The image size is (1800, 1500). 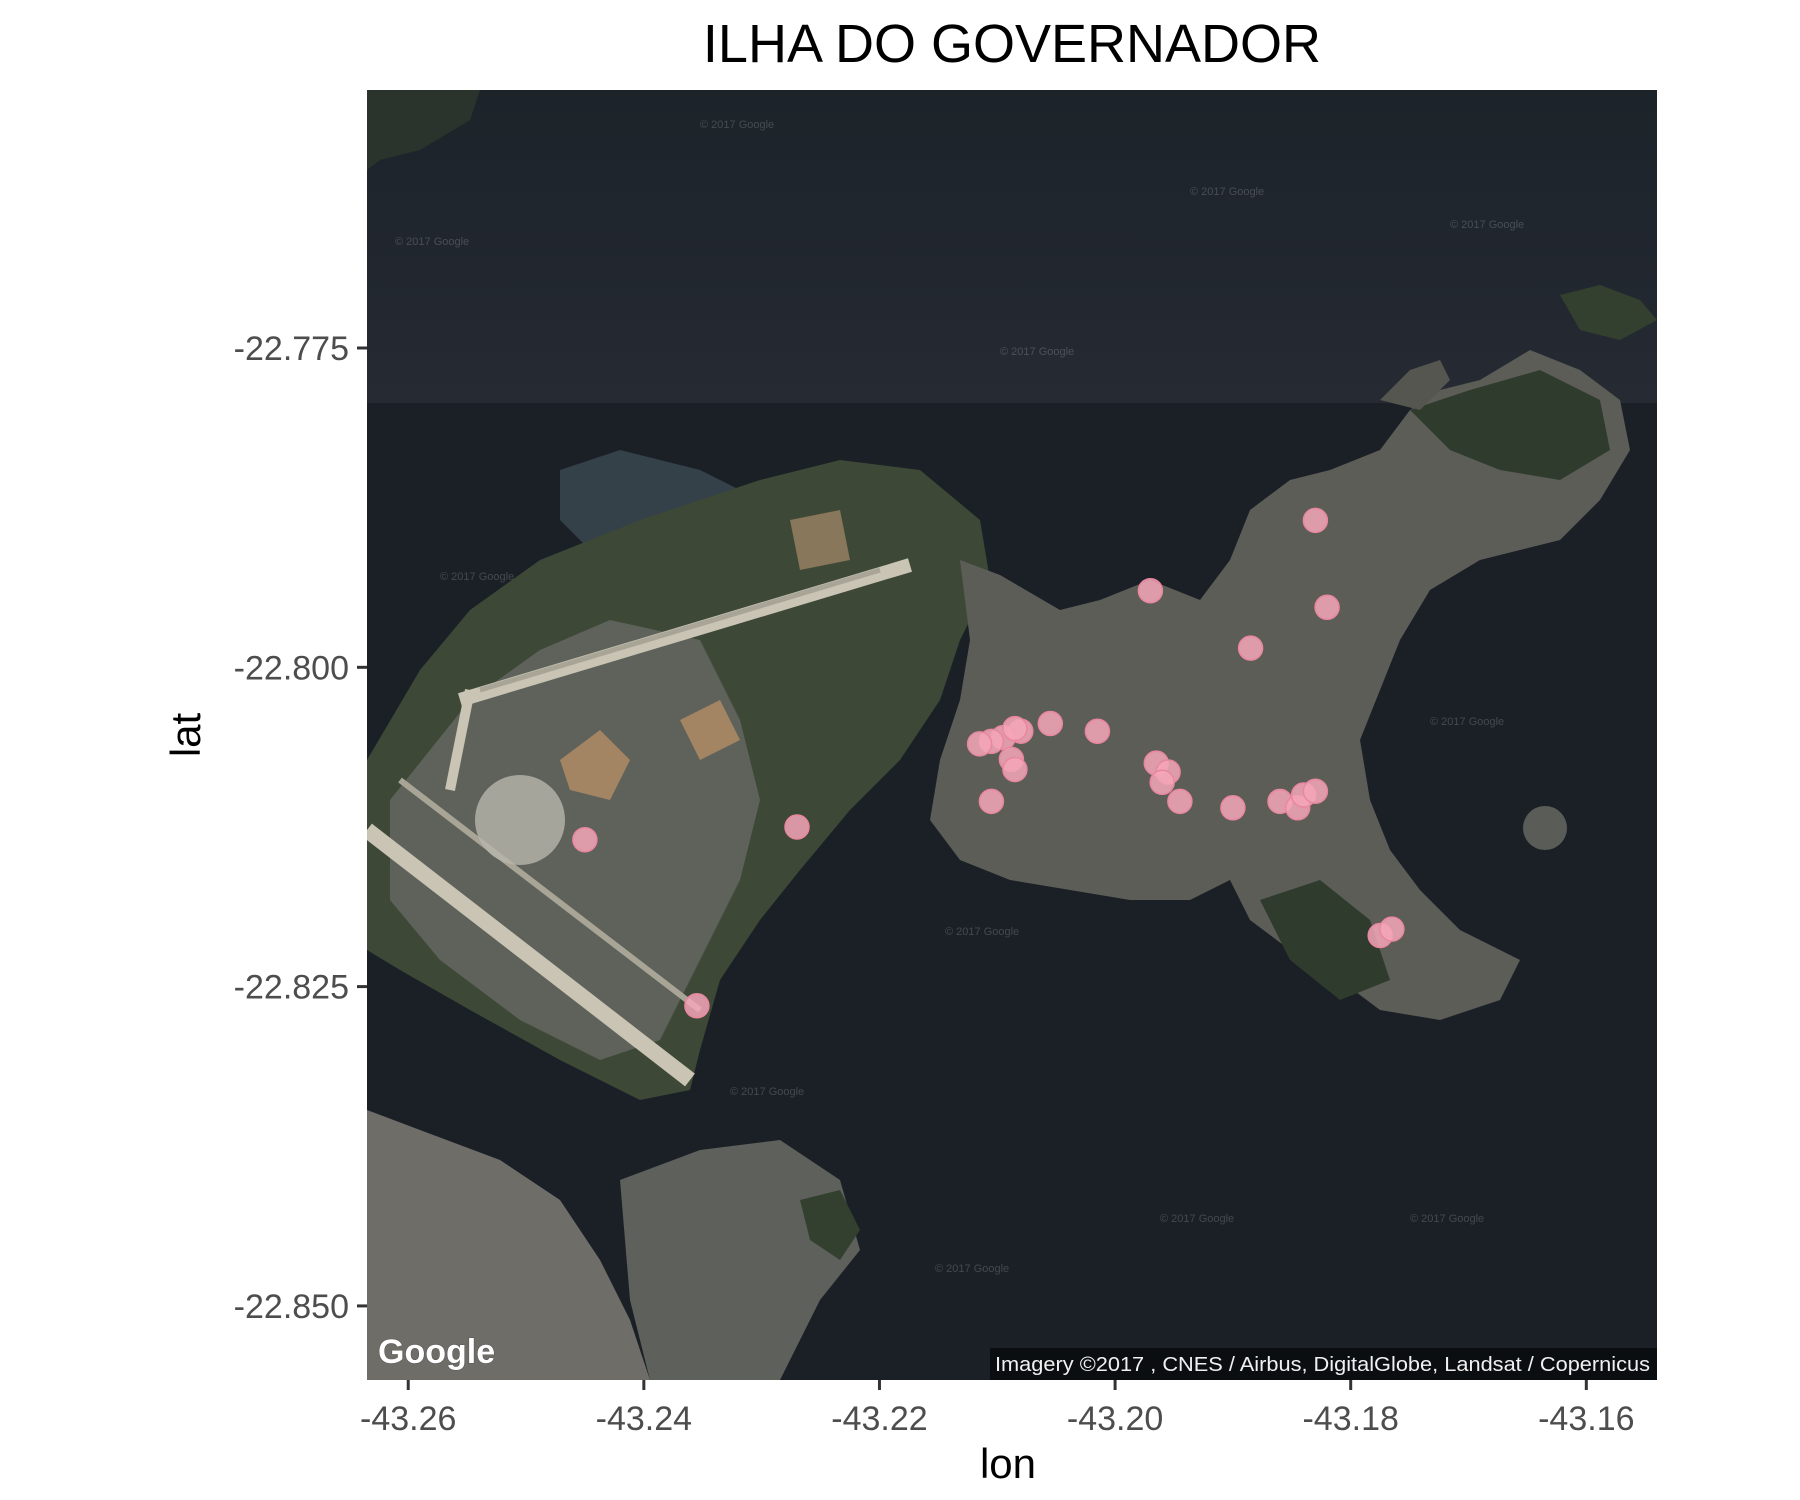 I want to click on x-tick-label: -43.24, so click(x=644, y=1419).